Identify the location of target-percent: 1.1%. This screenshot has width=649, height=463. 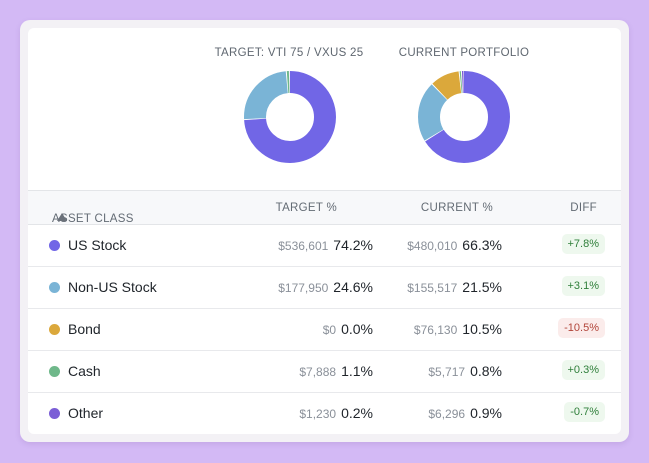
(357, 371).